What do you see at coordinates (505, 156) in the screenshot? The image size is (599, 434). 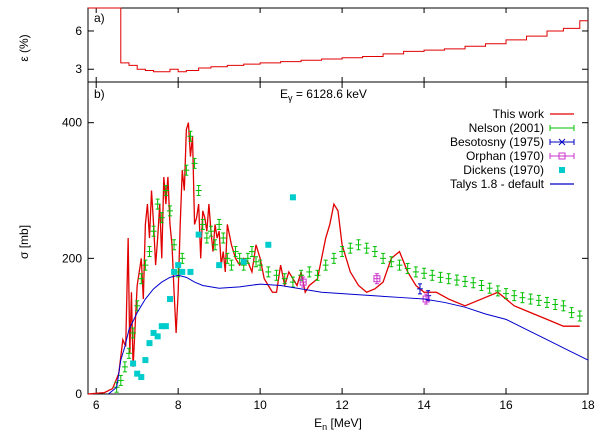 I see `legend-label-orphan-1970: Orphan (1970)` at bounding box center [505, 156].